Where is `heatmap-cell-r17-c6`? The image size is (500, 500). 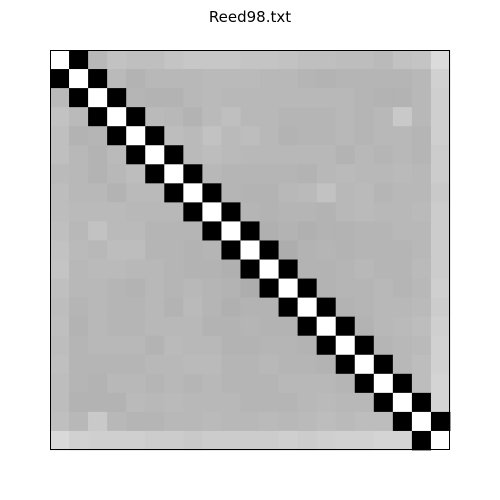 heatmap-cell-r17-c6 is located at coordinates (174, 383).